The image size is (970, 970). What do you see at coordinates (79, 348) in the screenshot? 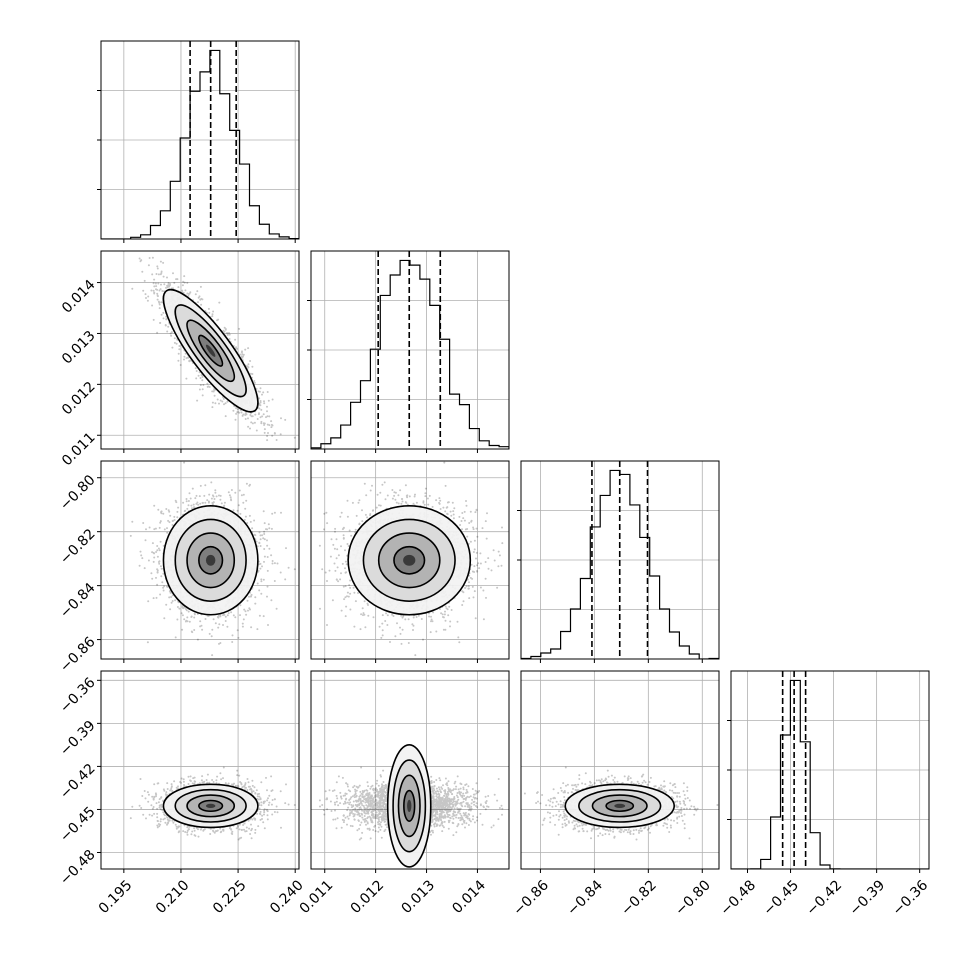
I see `y-tick-label: 0.013` at bounding box center [79, 348].